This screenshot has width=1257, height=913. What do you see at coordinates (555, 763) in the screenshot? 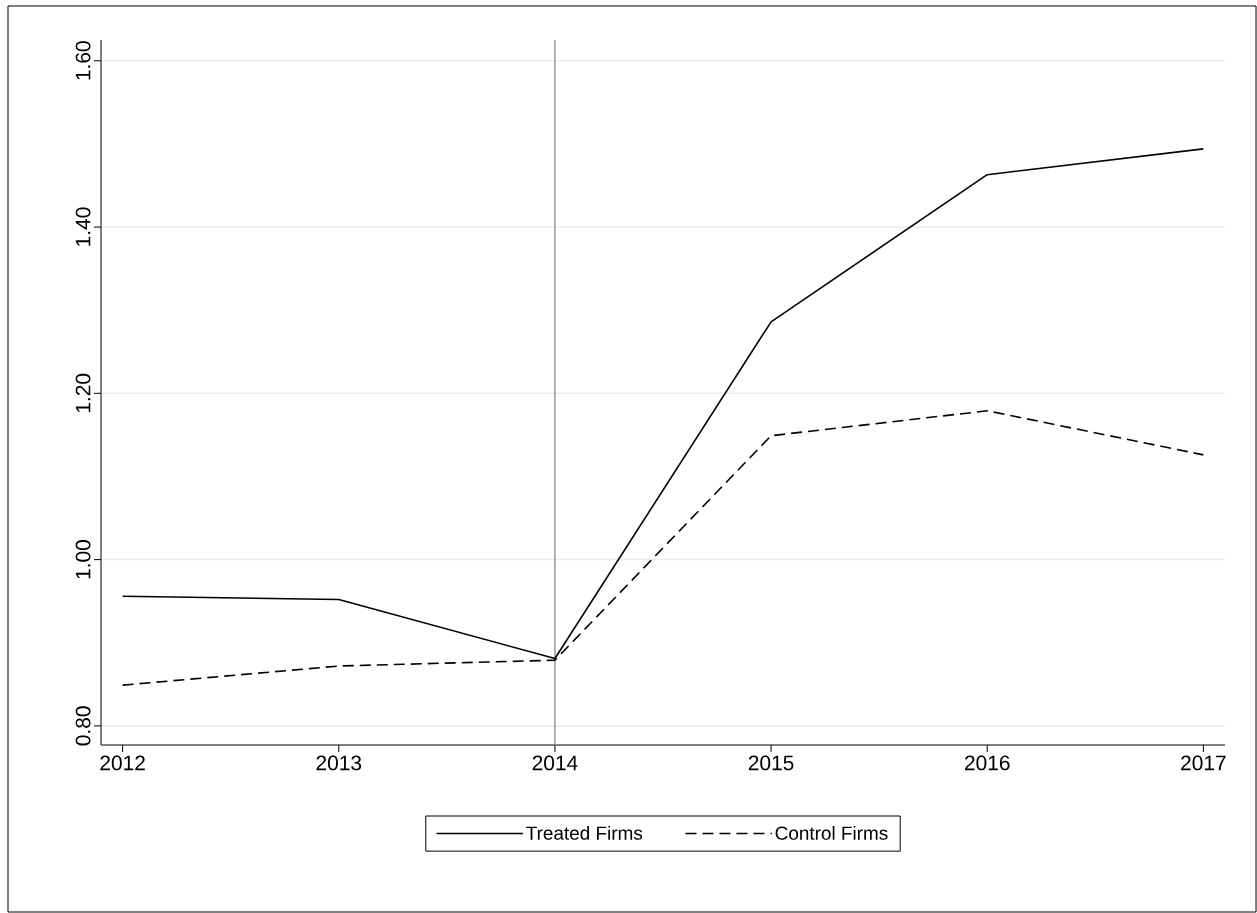
I see `x-tick-label: 2014` at bounding box center [555, 763].